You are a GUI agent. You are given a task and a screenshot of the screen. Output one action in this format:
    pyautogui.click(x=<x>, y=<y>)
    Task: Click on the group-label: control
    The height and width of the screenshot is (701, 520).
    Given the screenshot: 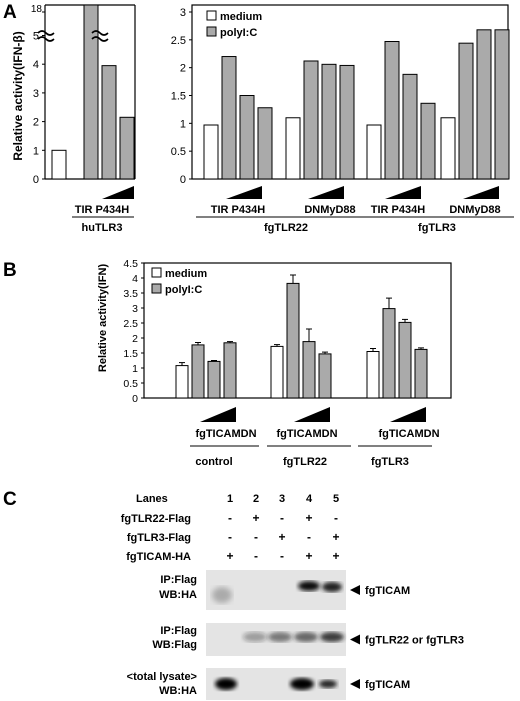 What is the action you would take?
    pyautogui.click(x=213, y=462)
    